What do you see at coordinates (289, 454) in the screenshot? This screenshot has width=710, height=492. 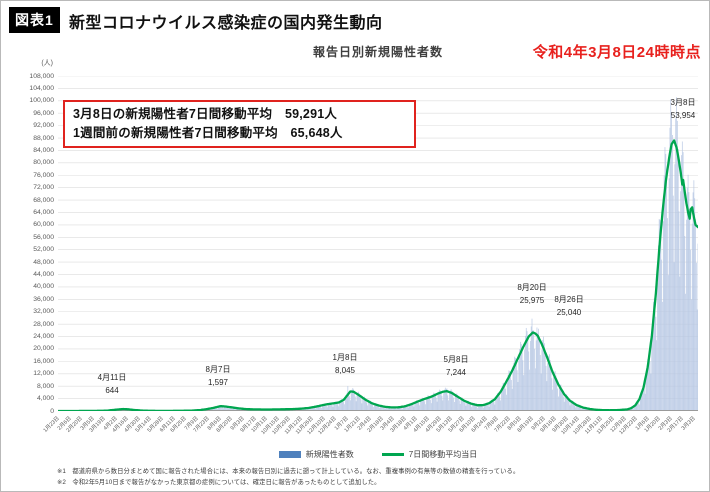 I see `bar-series-swatch-icon` at bounding box center [289, 454].